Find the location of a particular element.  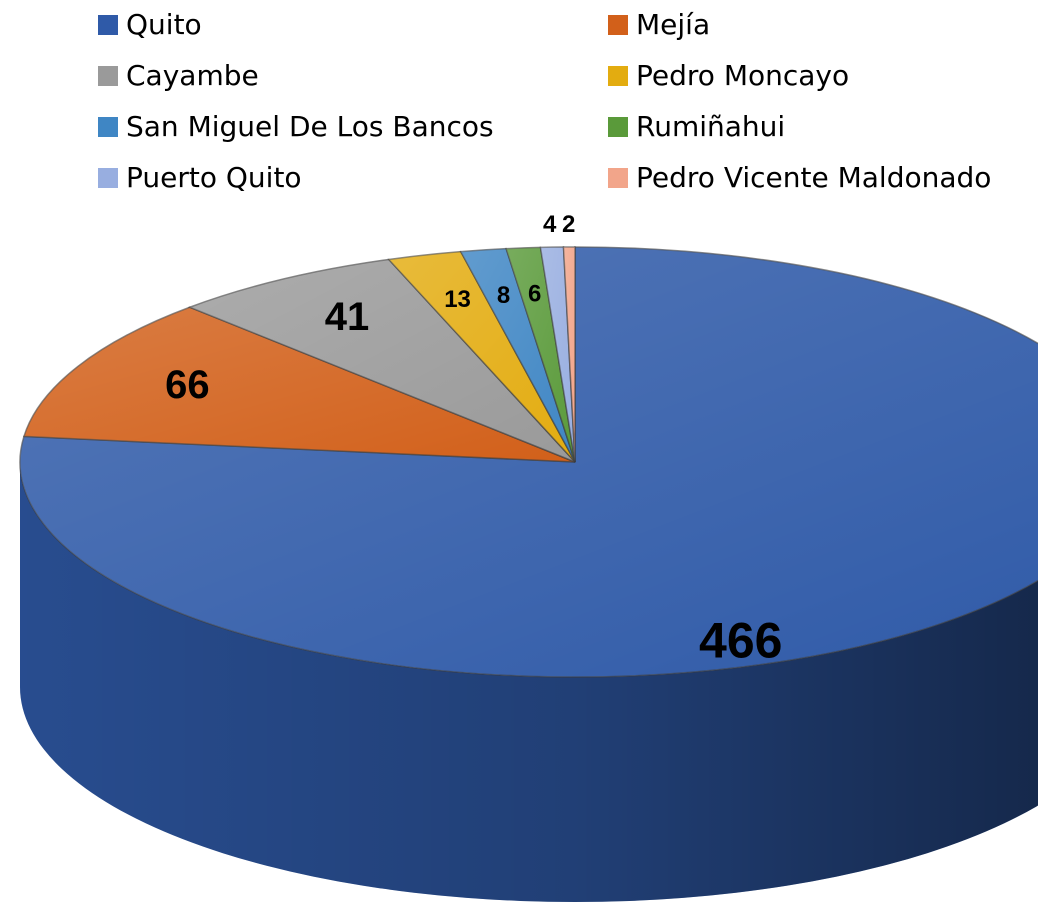

legend-label: Puerto Quito is located at coordinates (214, 177).